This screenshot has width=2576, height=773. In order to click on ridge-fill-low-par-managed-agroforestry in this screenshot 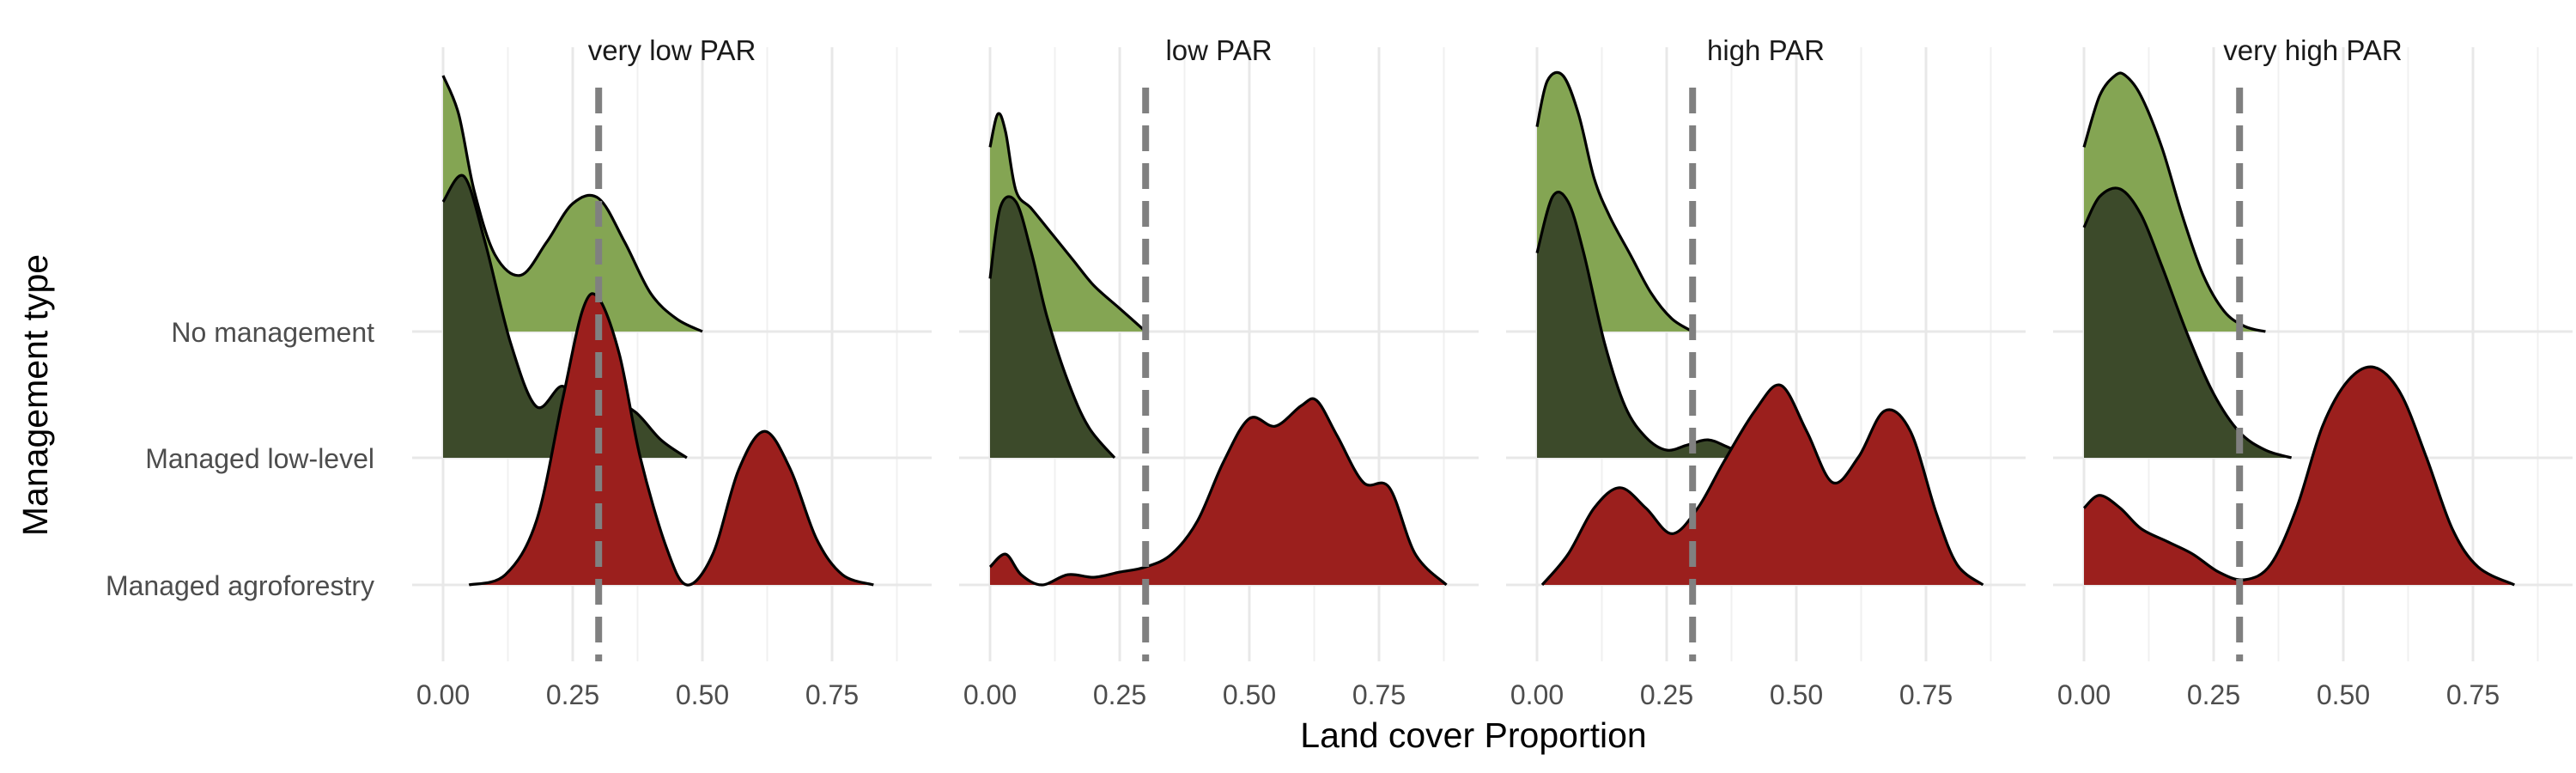, I will do `click(1218, 492)`.